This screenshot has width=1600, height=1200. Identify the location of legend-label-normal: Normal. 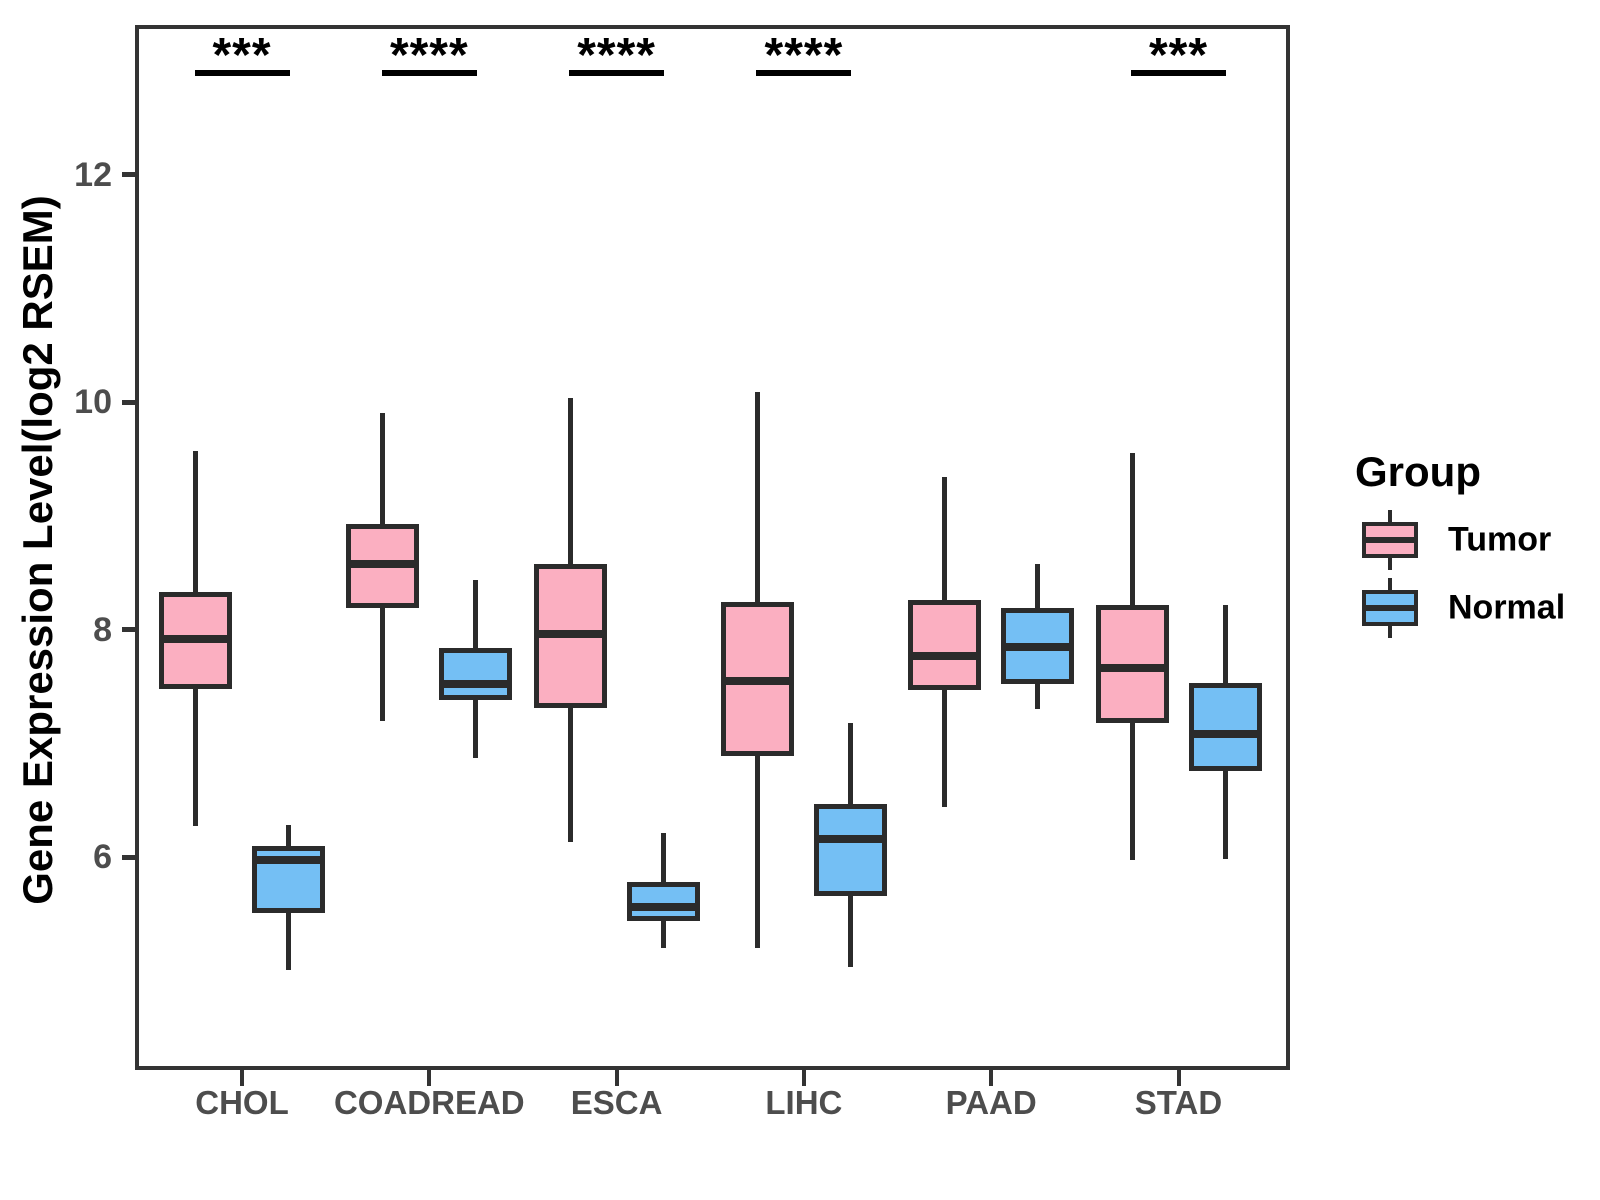
(1507, 607).